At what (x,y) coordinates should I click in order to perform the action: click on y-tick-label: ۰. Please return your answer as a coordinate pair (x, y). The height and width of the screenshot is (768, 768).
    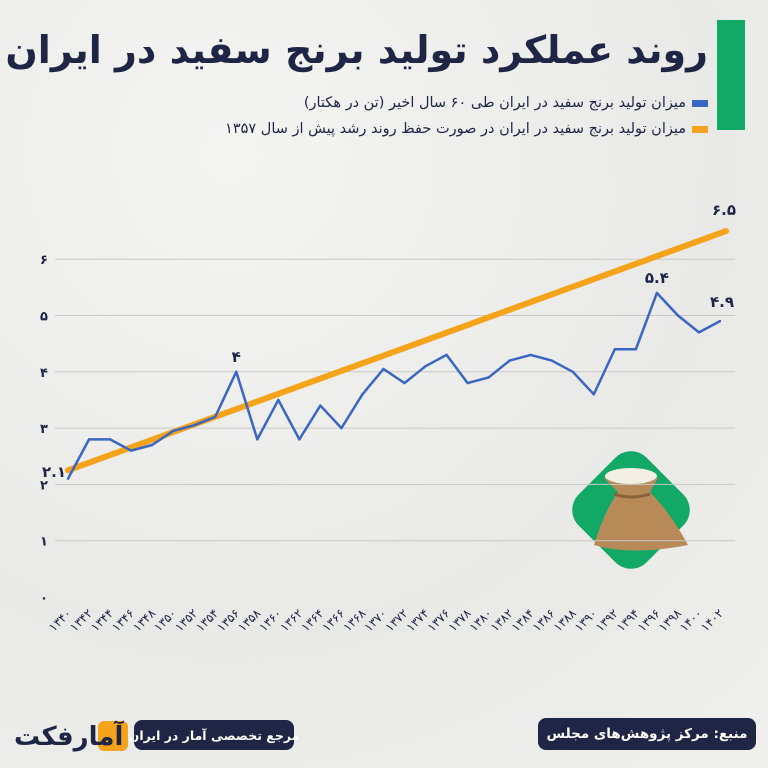
    Looking at the image, I should click on (44, 598).